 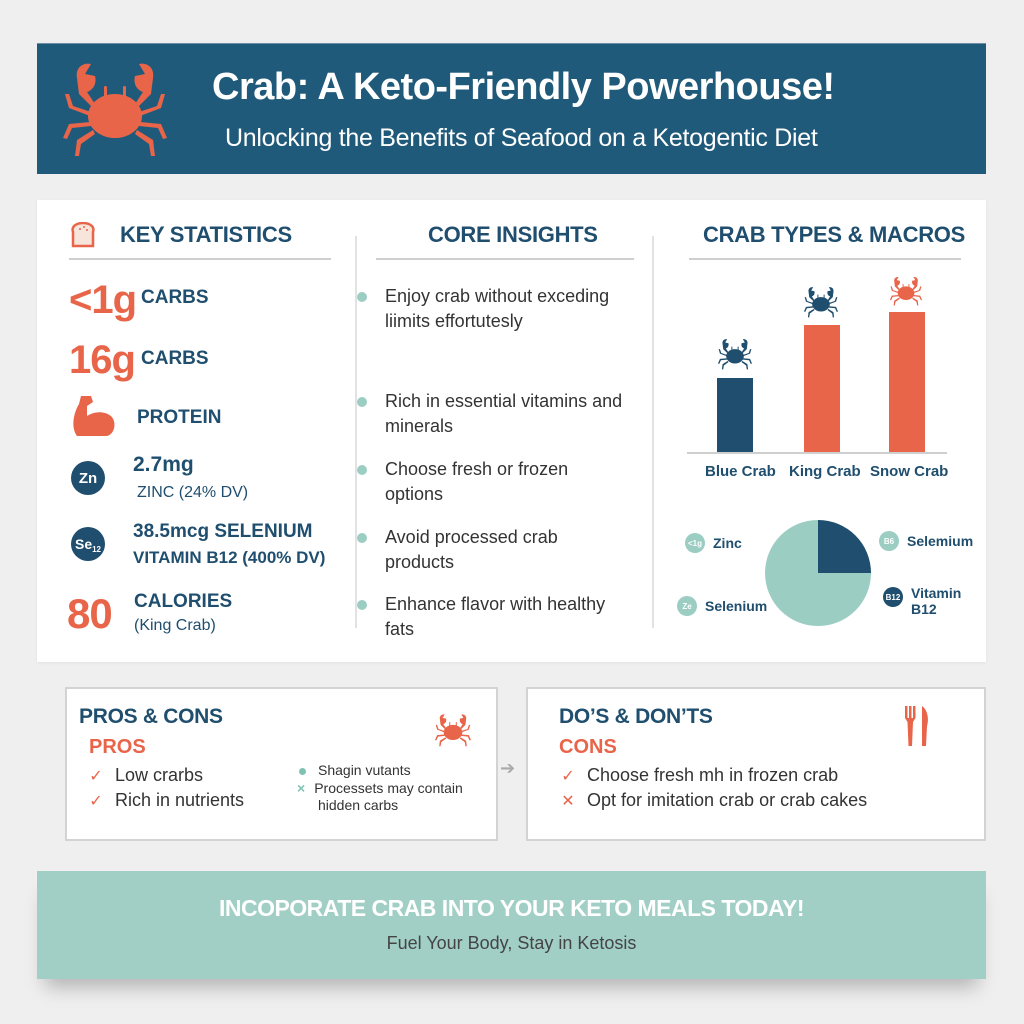 I want to click on bar-label: King Crab, so click(x=825, y=471).